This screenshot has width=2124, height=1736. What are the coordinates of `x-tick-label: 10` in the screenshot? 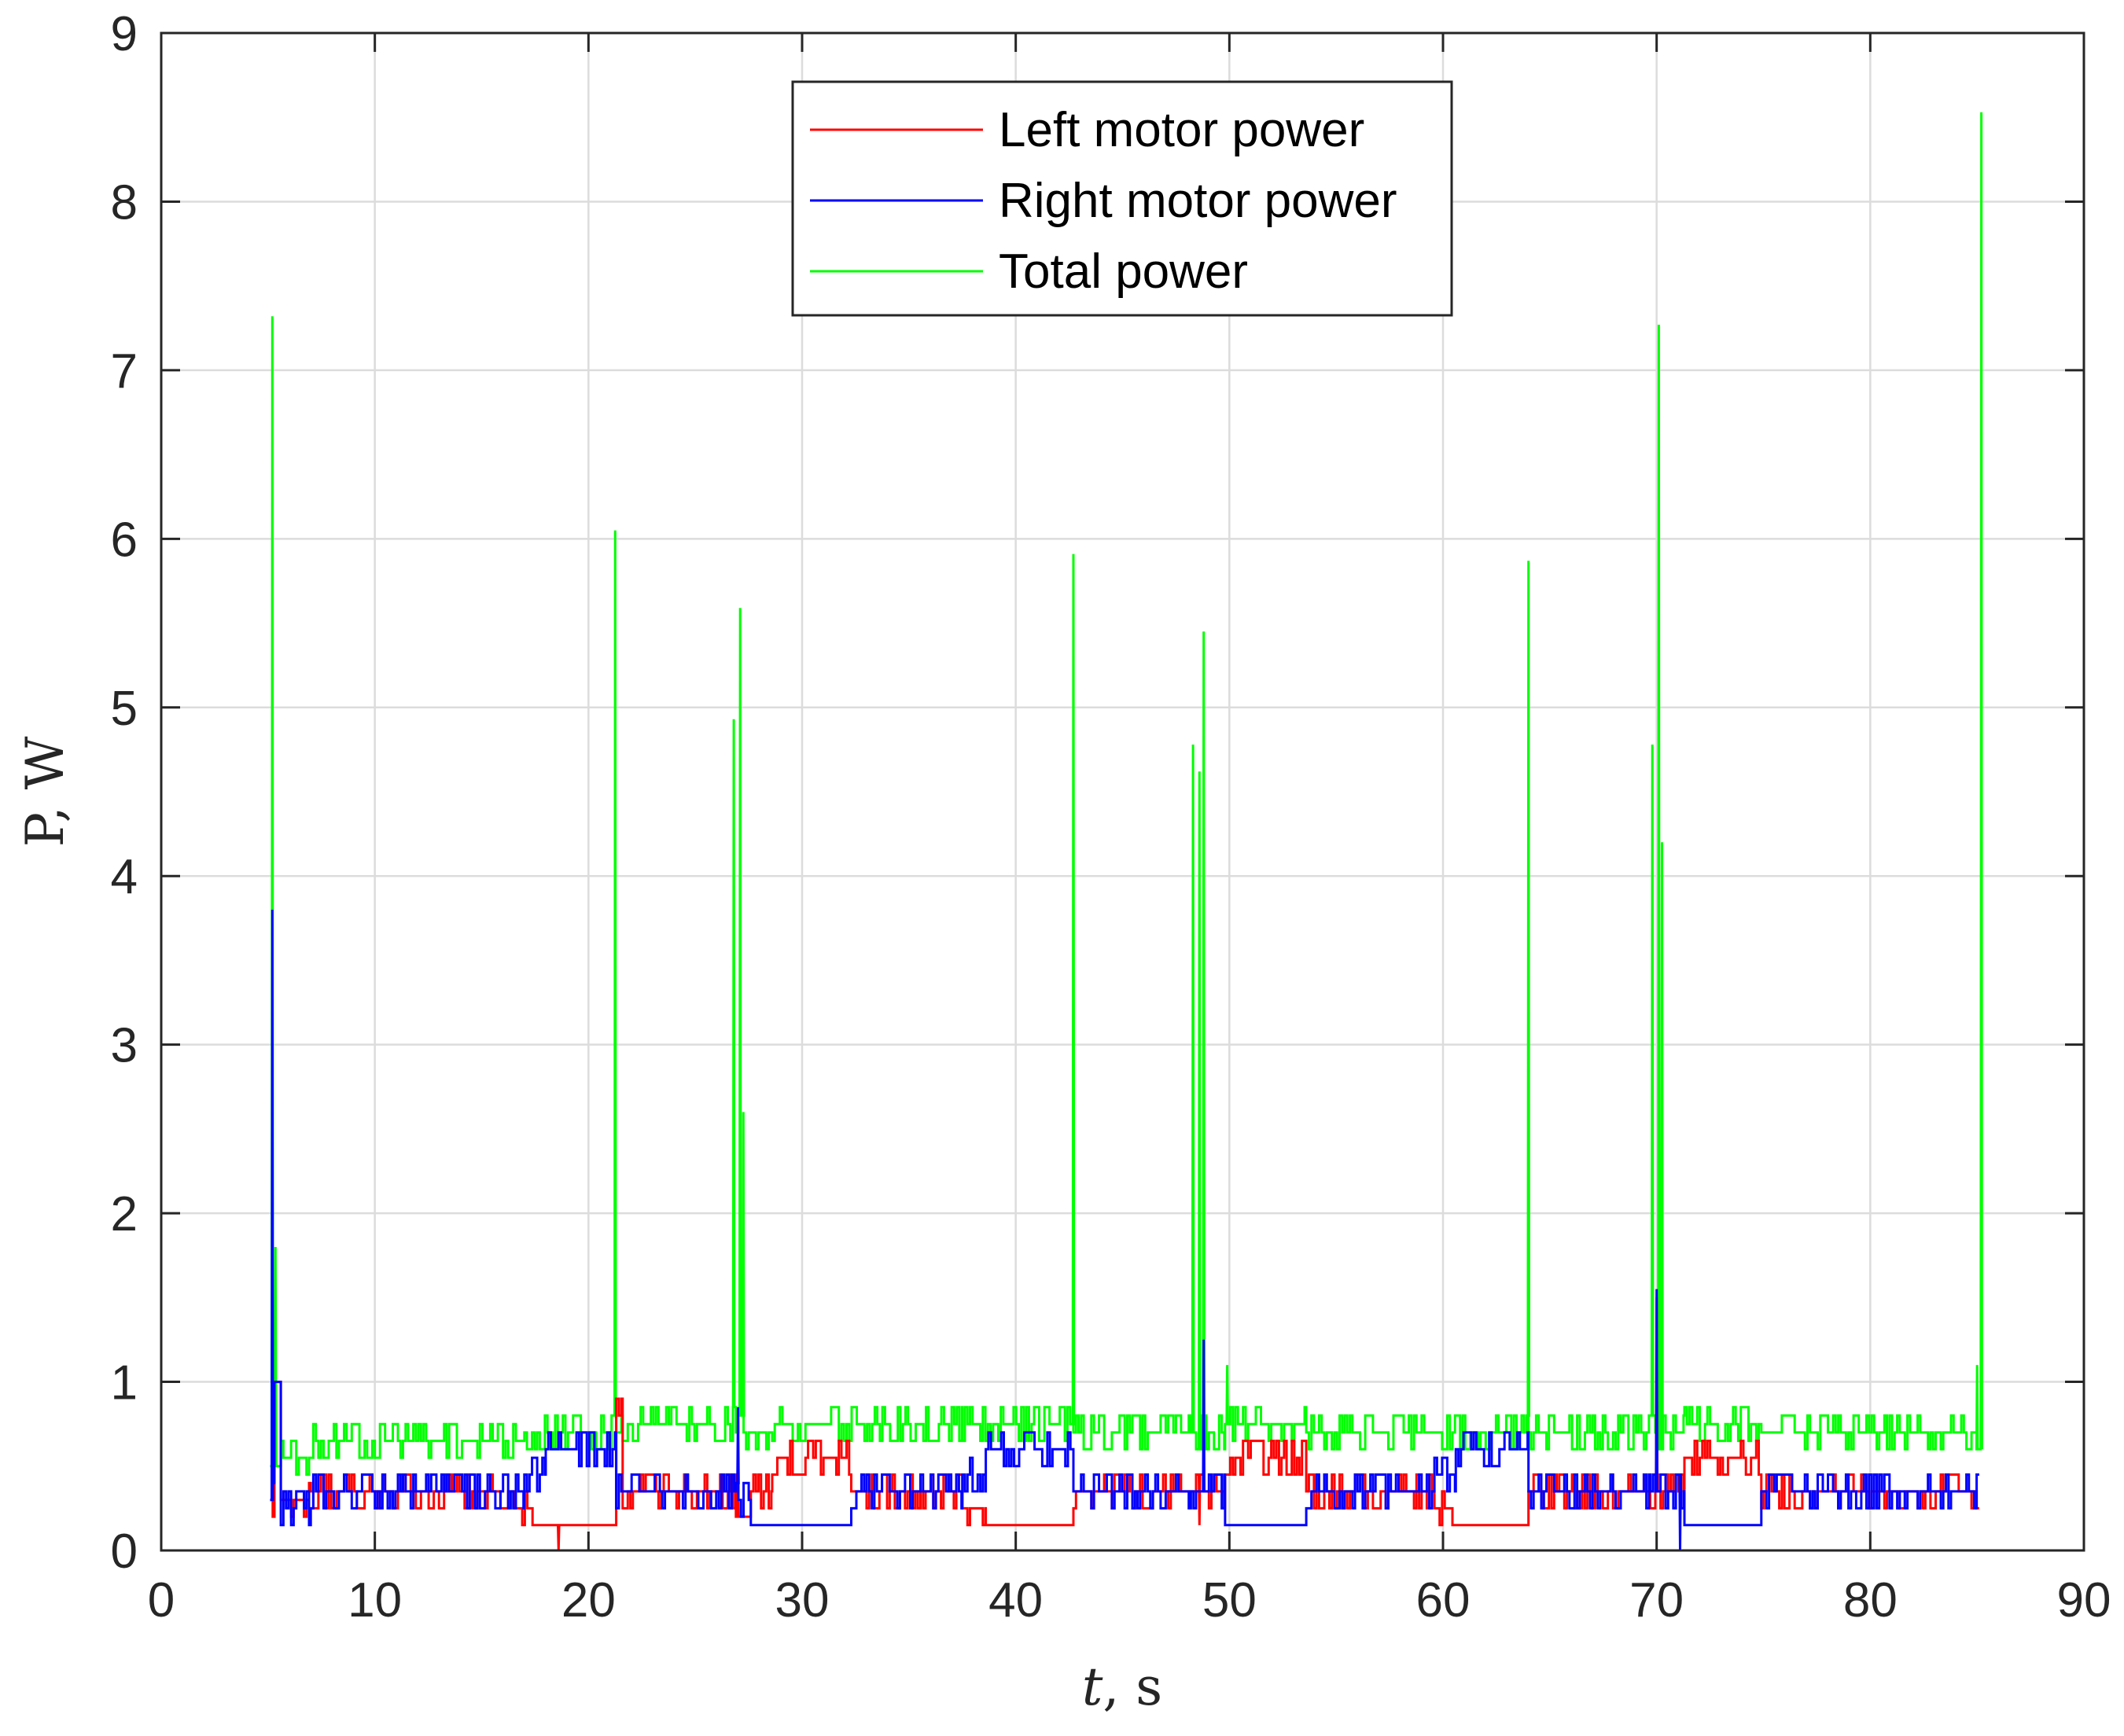 It's located at (375, 1601).